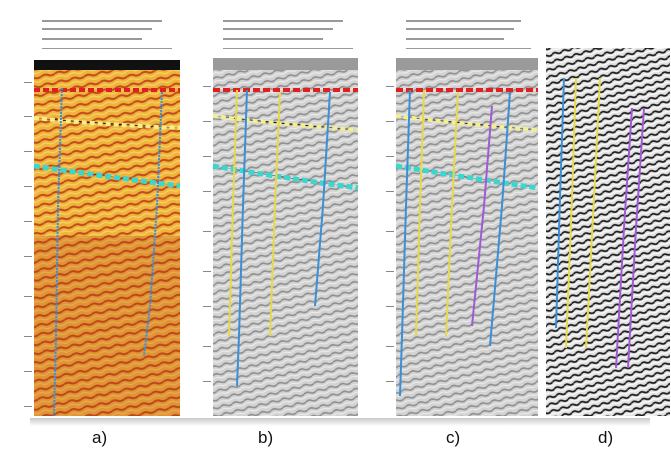 Image resolution: width=671 pixels, height=453 pixels. I want to click on caption-c: c), so click(453, 437).